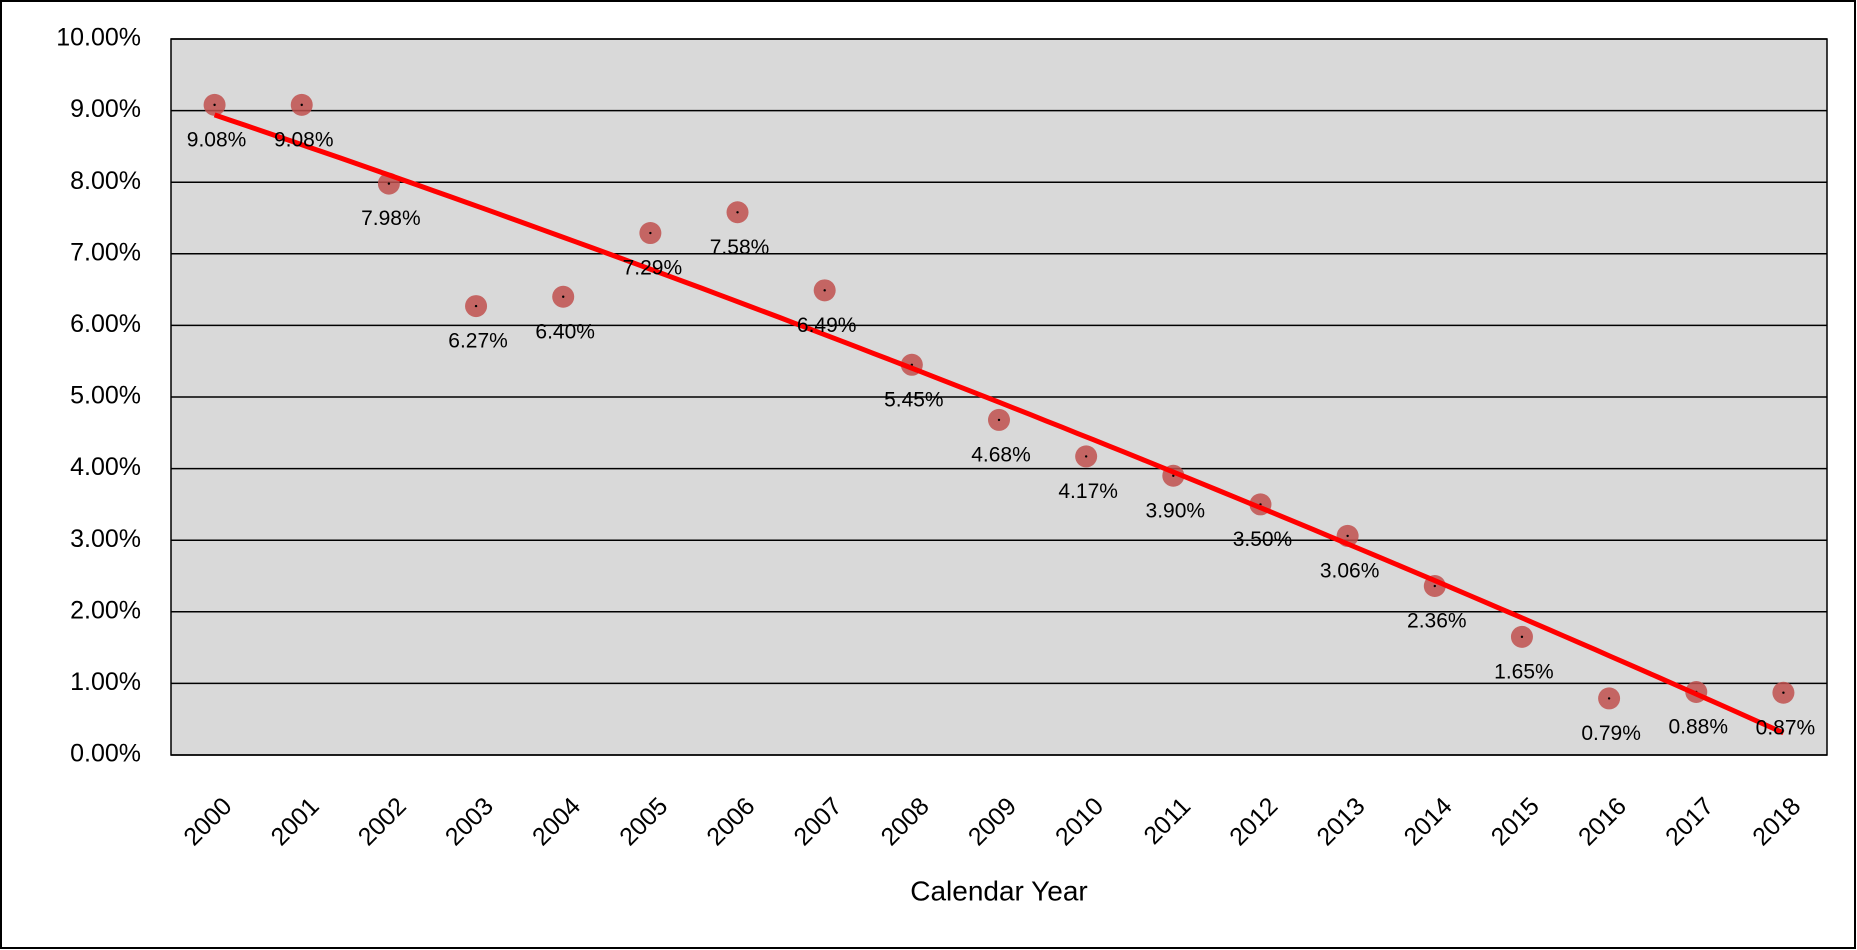 The width and height of the screenshot is (1857, 950). Describe the element at coordinates (105, 467) in the screenshot. I see `y-tick-label: 4.00%` at that location.